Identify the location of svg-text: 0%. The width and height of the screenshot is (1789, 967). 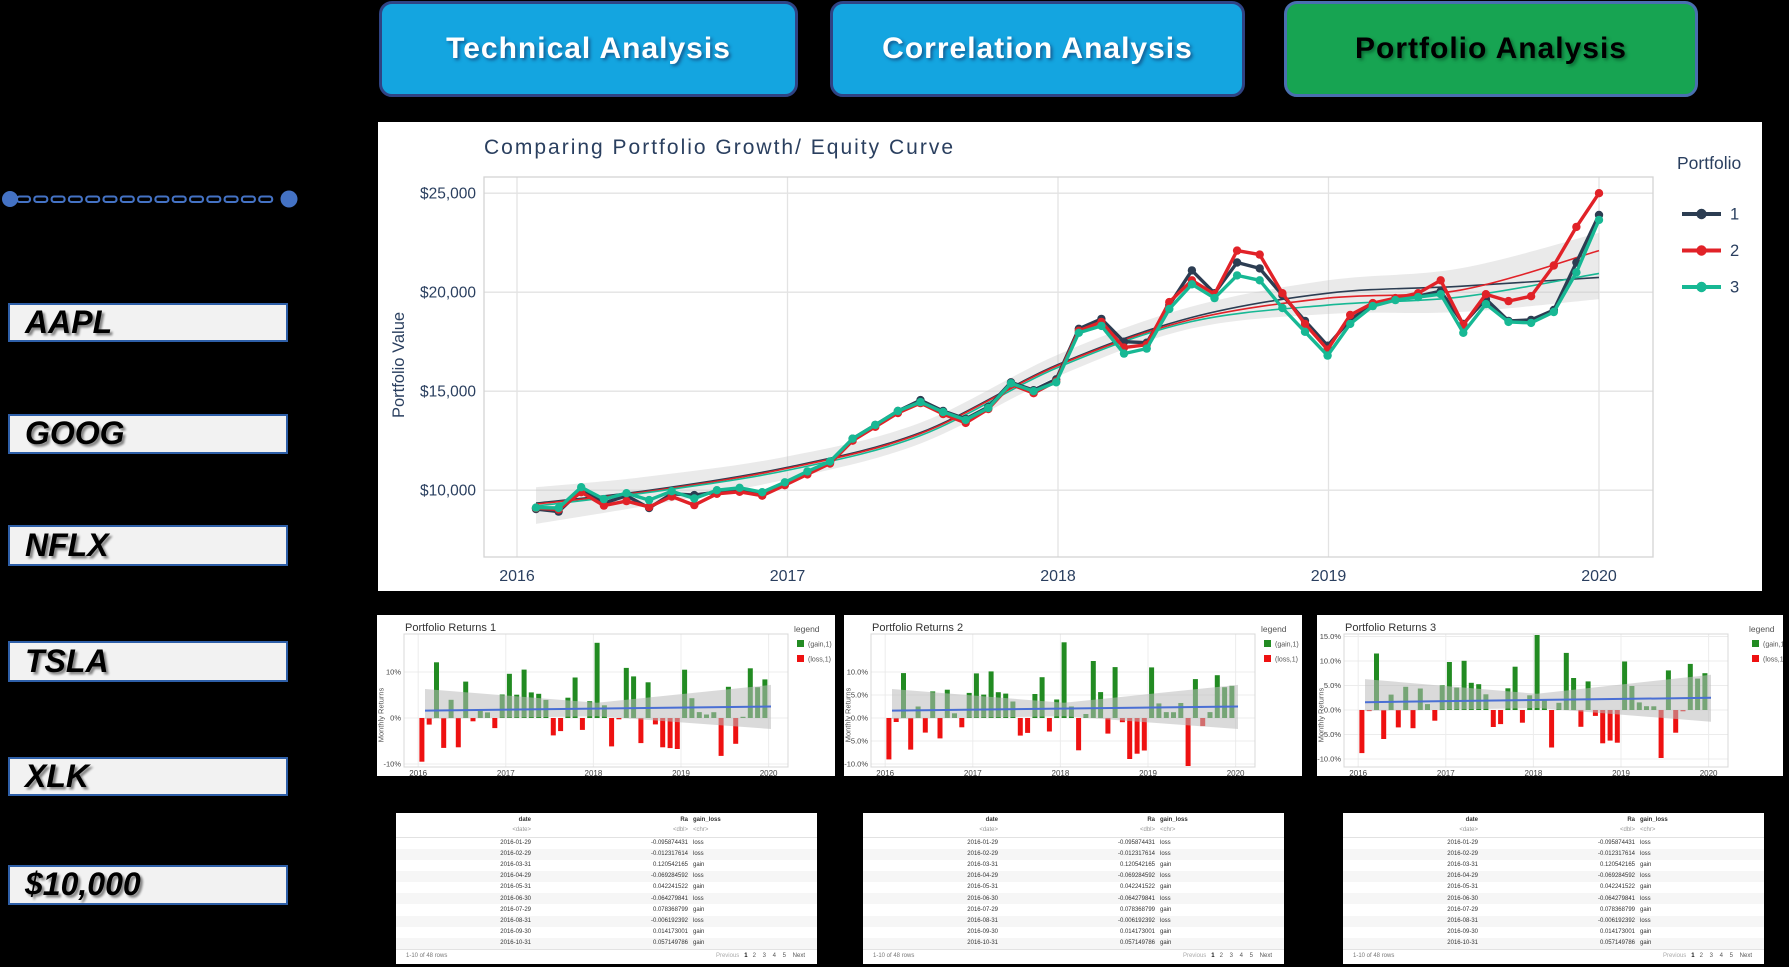
(395, 718).